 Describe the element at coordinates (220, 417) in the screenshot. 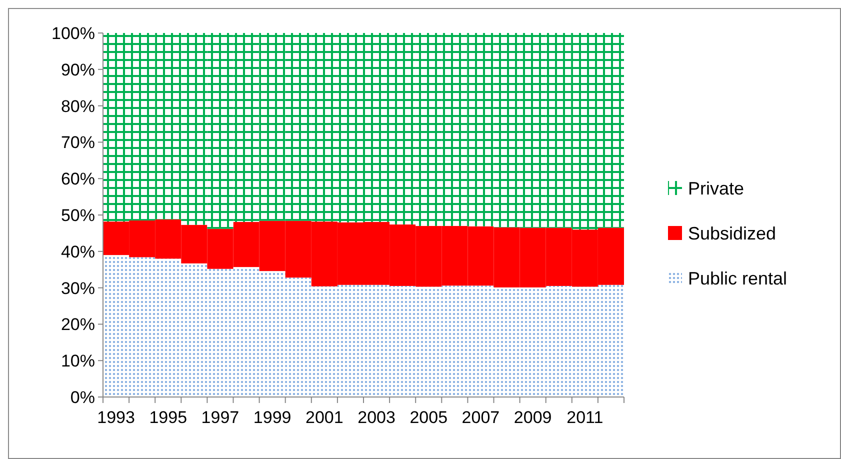

I see `x-tick-label: 1997` at that location.